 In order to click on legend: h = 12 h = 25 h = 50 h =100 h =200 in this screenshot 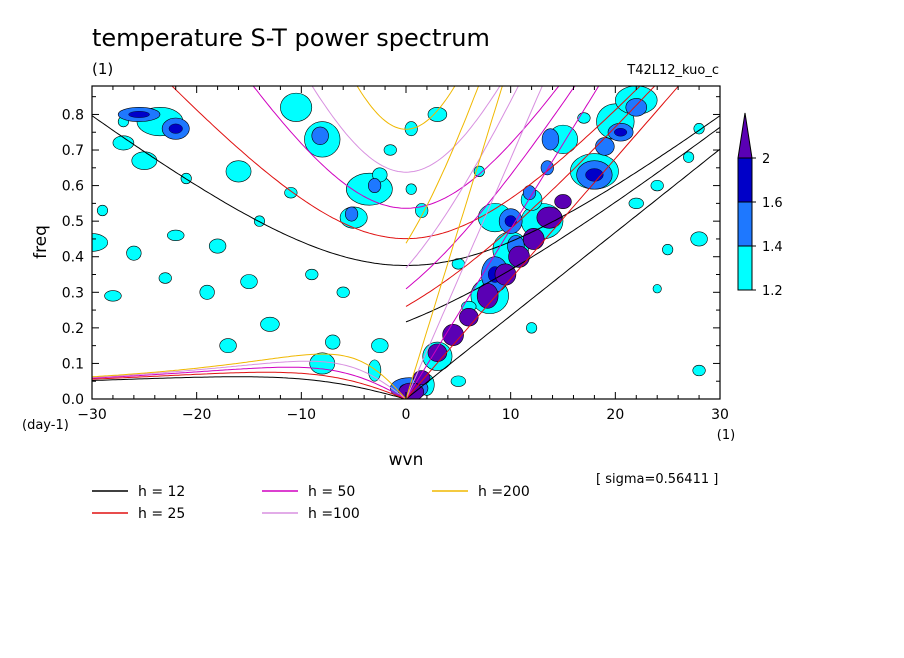, I will do `click(311, 503)`.